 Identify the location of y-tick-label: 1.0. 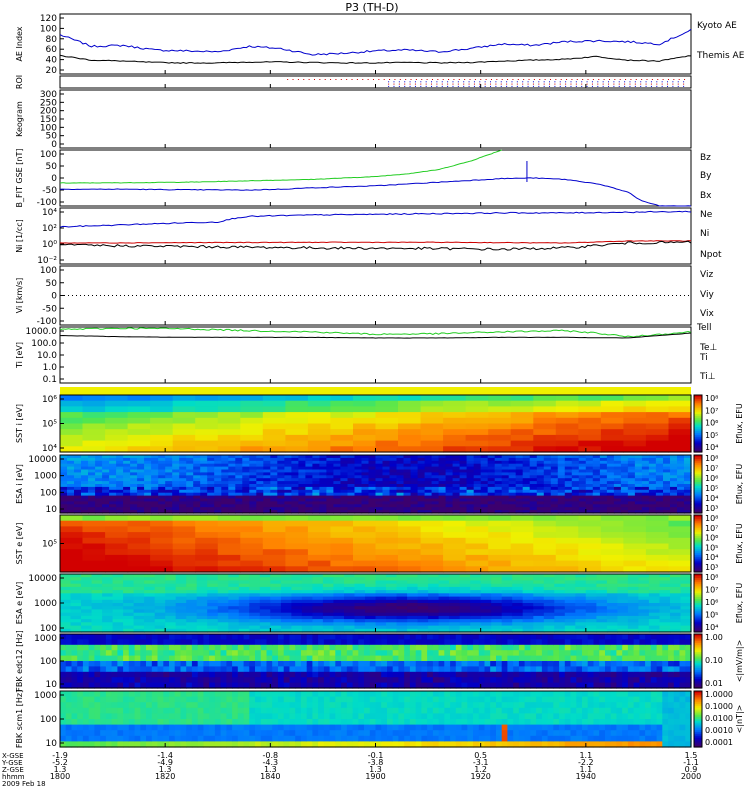
(50, 368).